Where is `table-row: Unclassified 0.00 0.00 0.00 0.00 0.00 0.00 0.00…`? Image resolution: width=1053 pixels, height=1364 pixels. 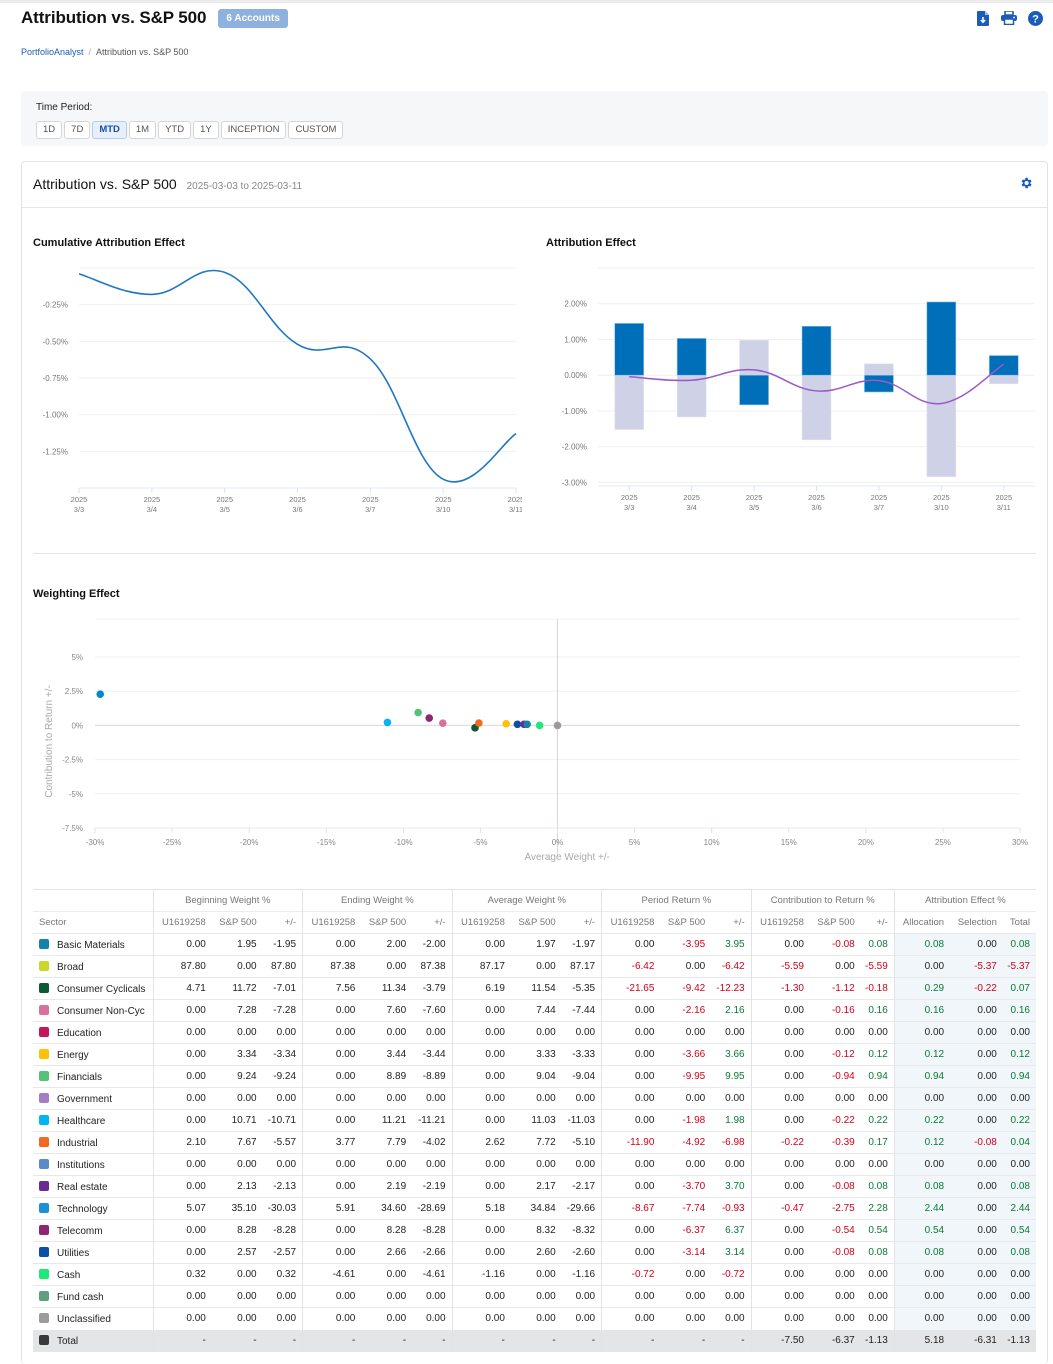 table-row: Unclassified 0.00 0.00 0.00 0.00 0.00 0.00 0.00… is located at coordinates (534, 1318).